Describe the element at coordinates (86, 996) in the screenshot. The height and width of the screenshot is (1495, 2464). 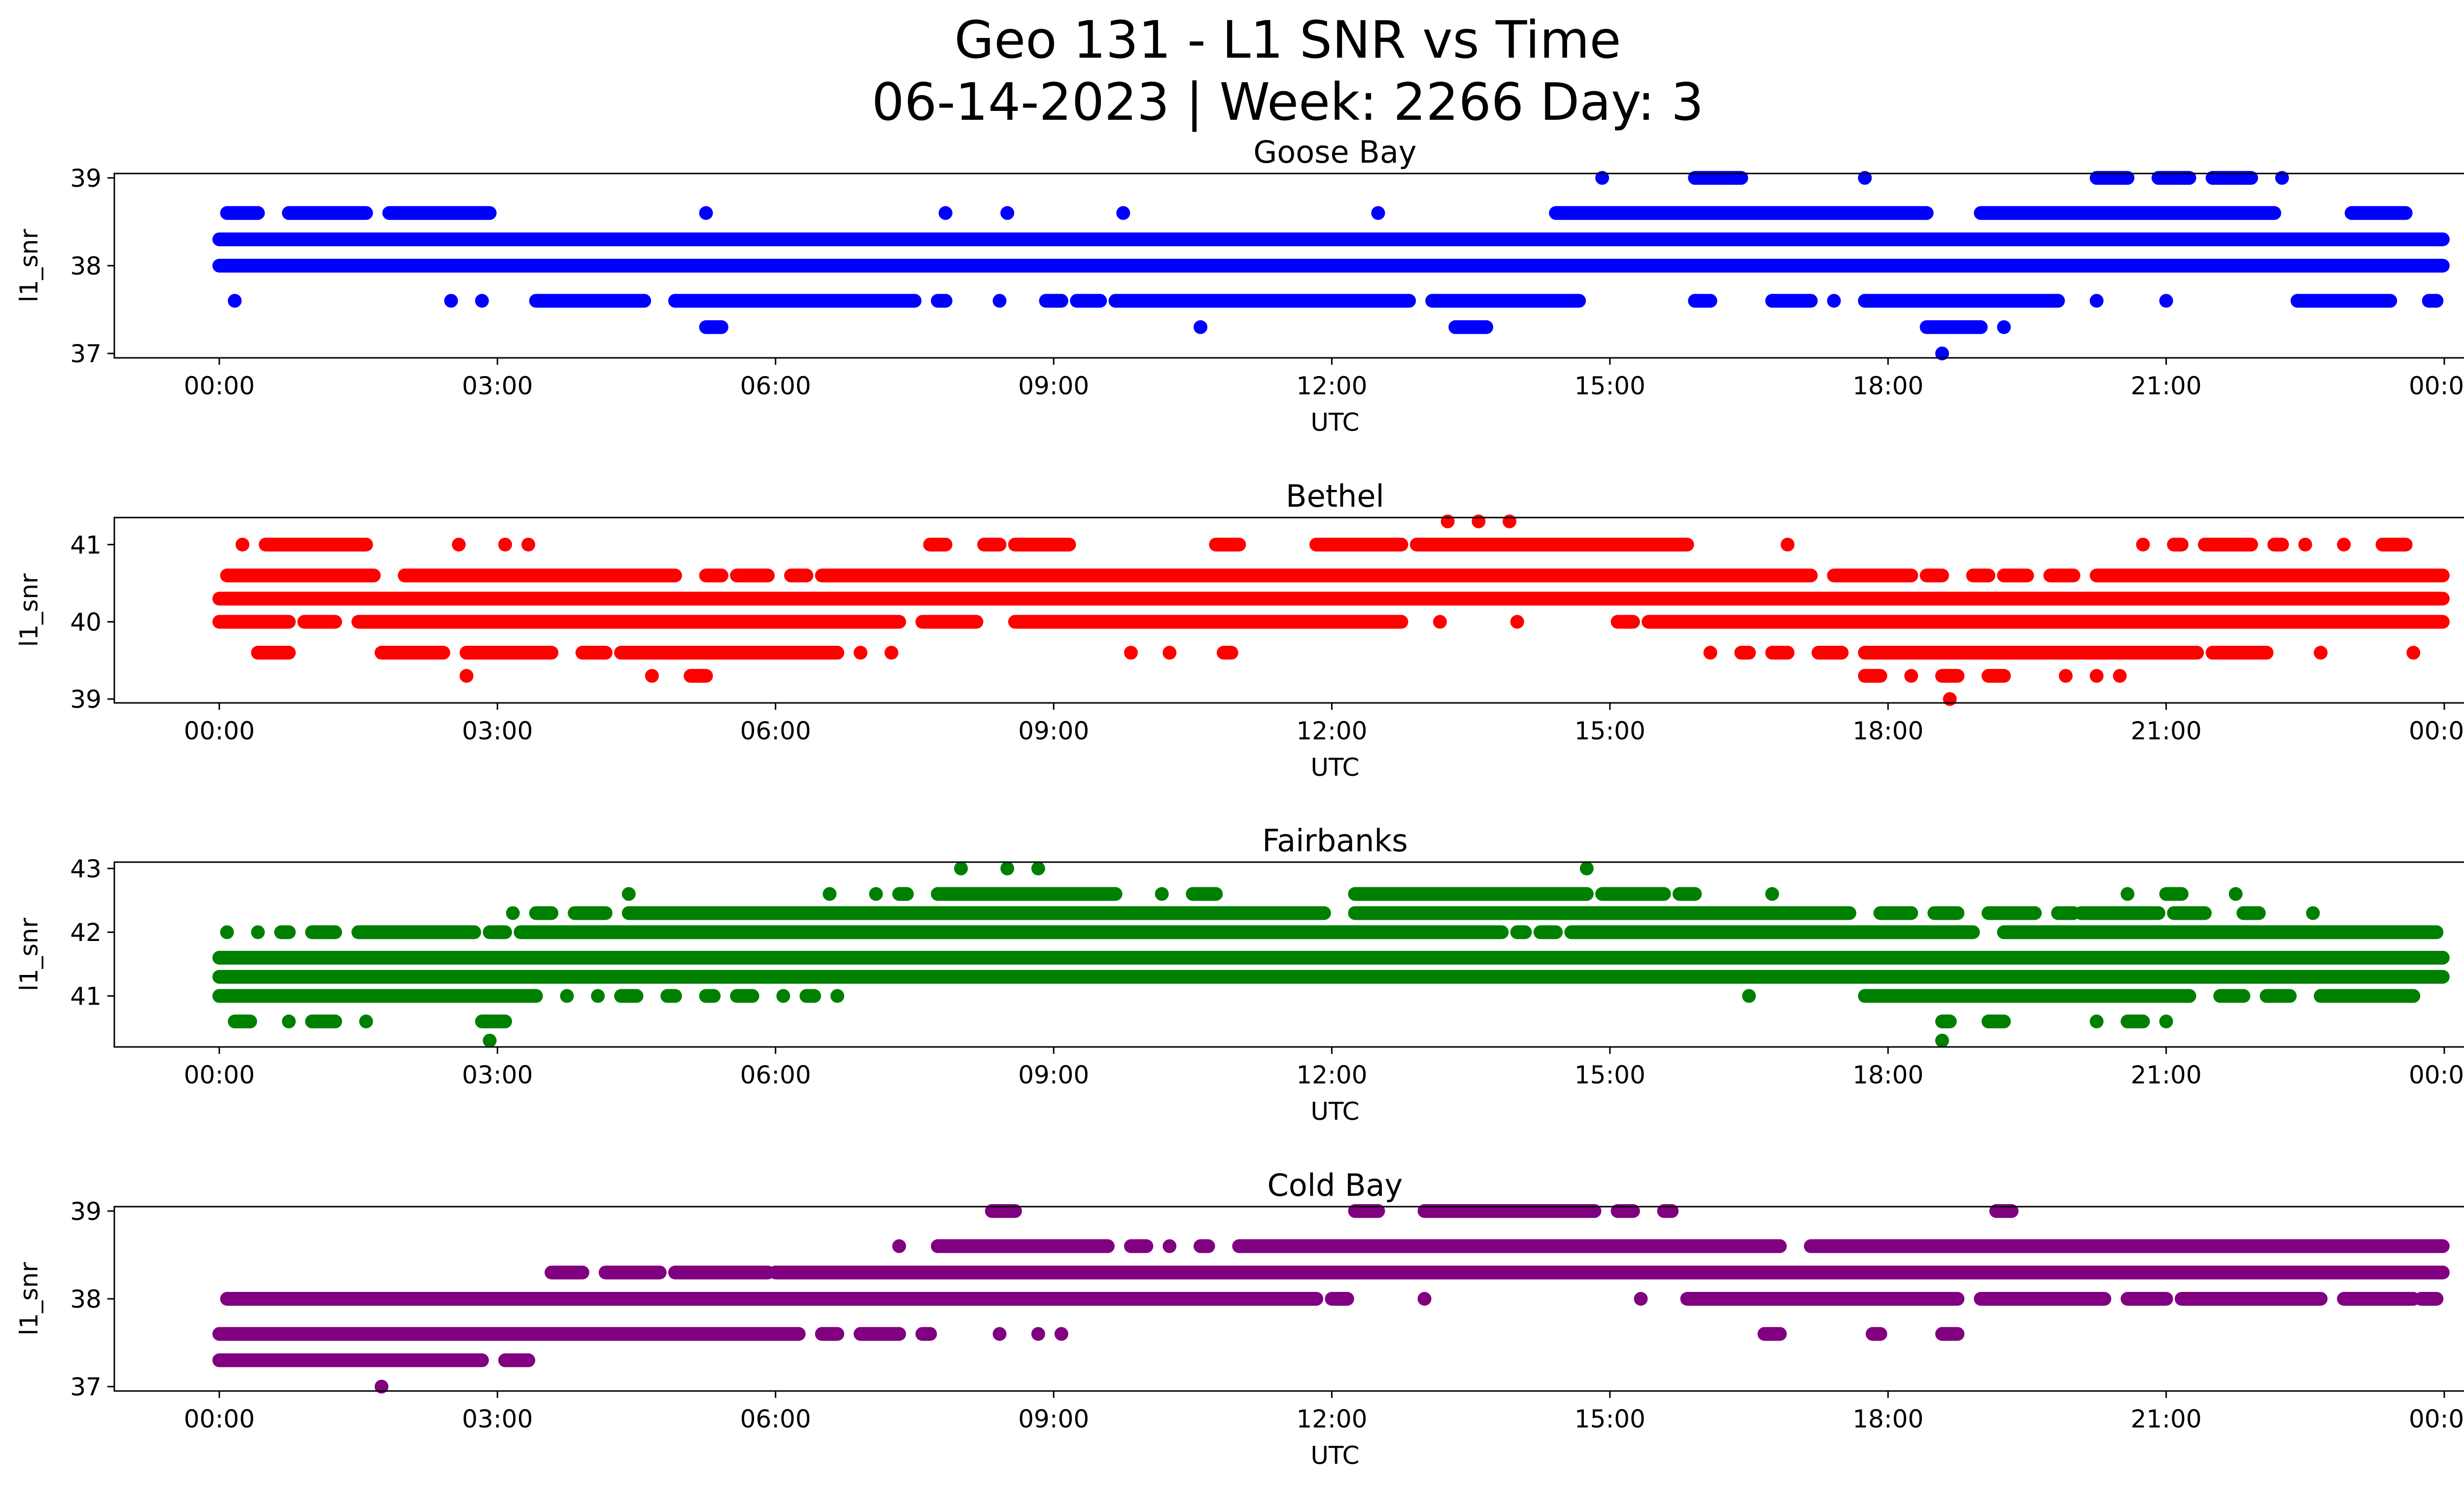
I see `y-tick-label: 41` at that location.